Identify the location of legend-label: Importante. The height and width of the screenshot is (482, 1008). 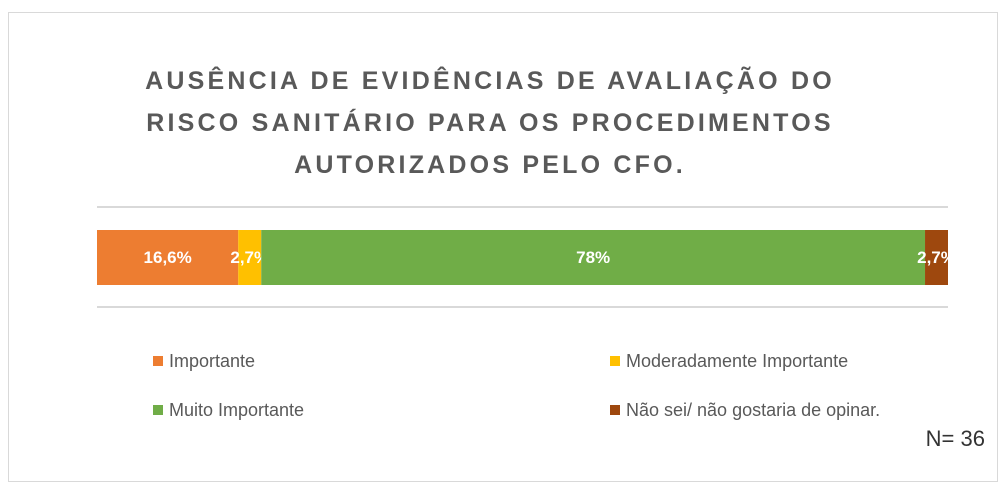
(212, 361).